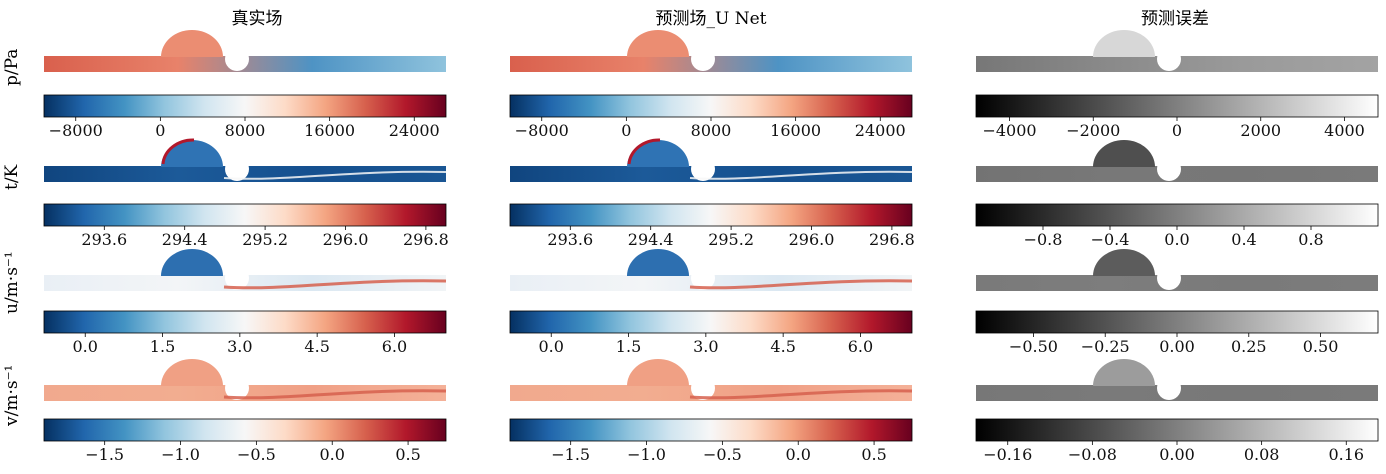 The height and width of the screenshot is (474, 1386). I want to click on colorbar-p-pred, so click(711, 106).